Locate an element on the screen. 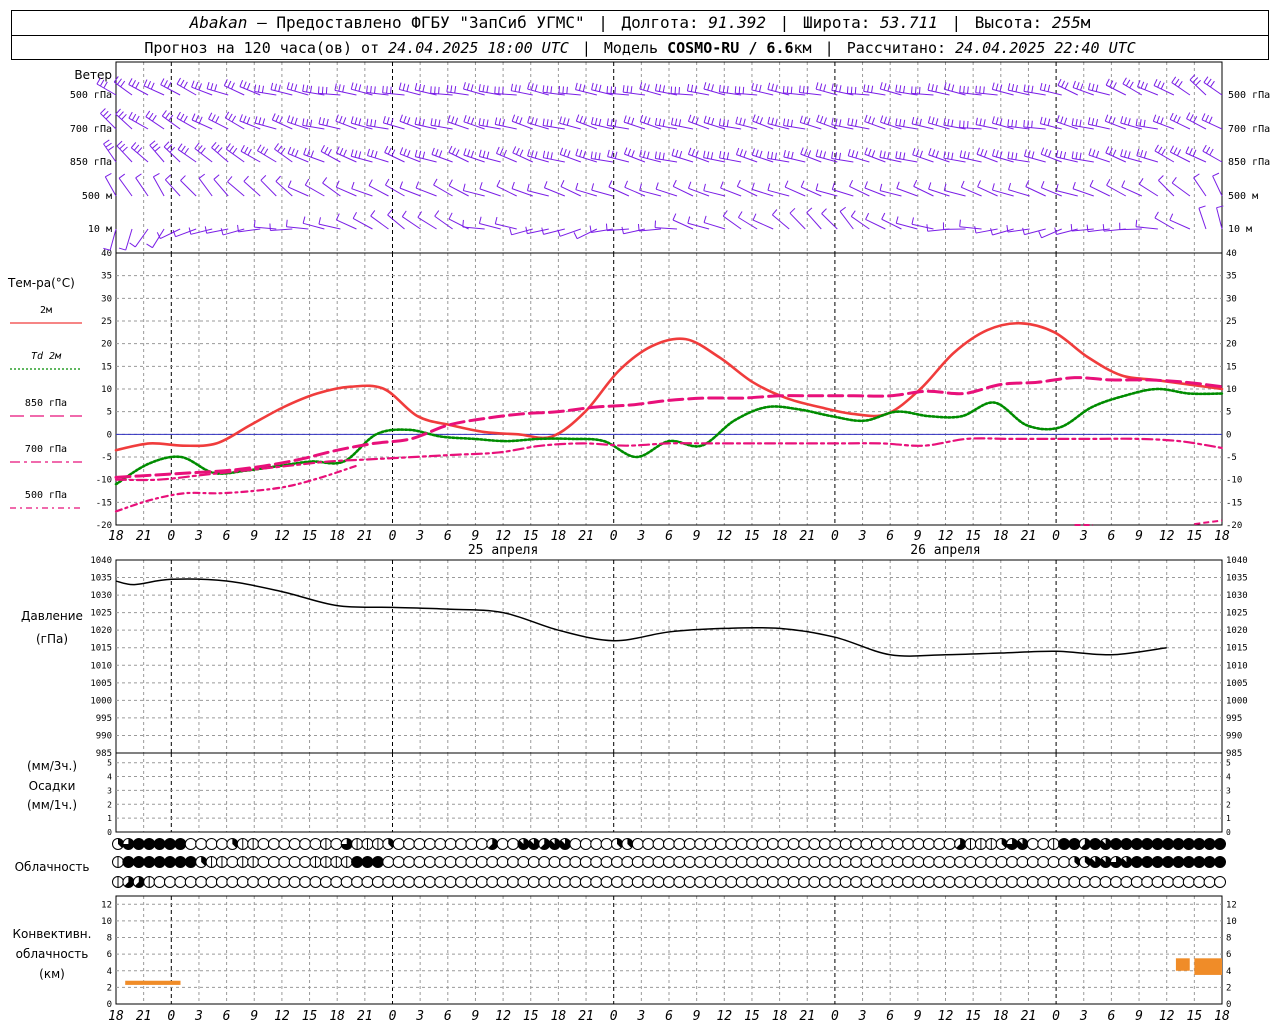 The width and height of the screenshot is (1280, 1024). temp-ytick-left: -15 is located at coordinates (104, 503).